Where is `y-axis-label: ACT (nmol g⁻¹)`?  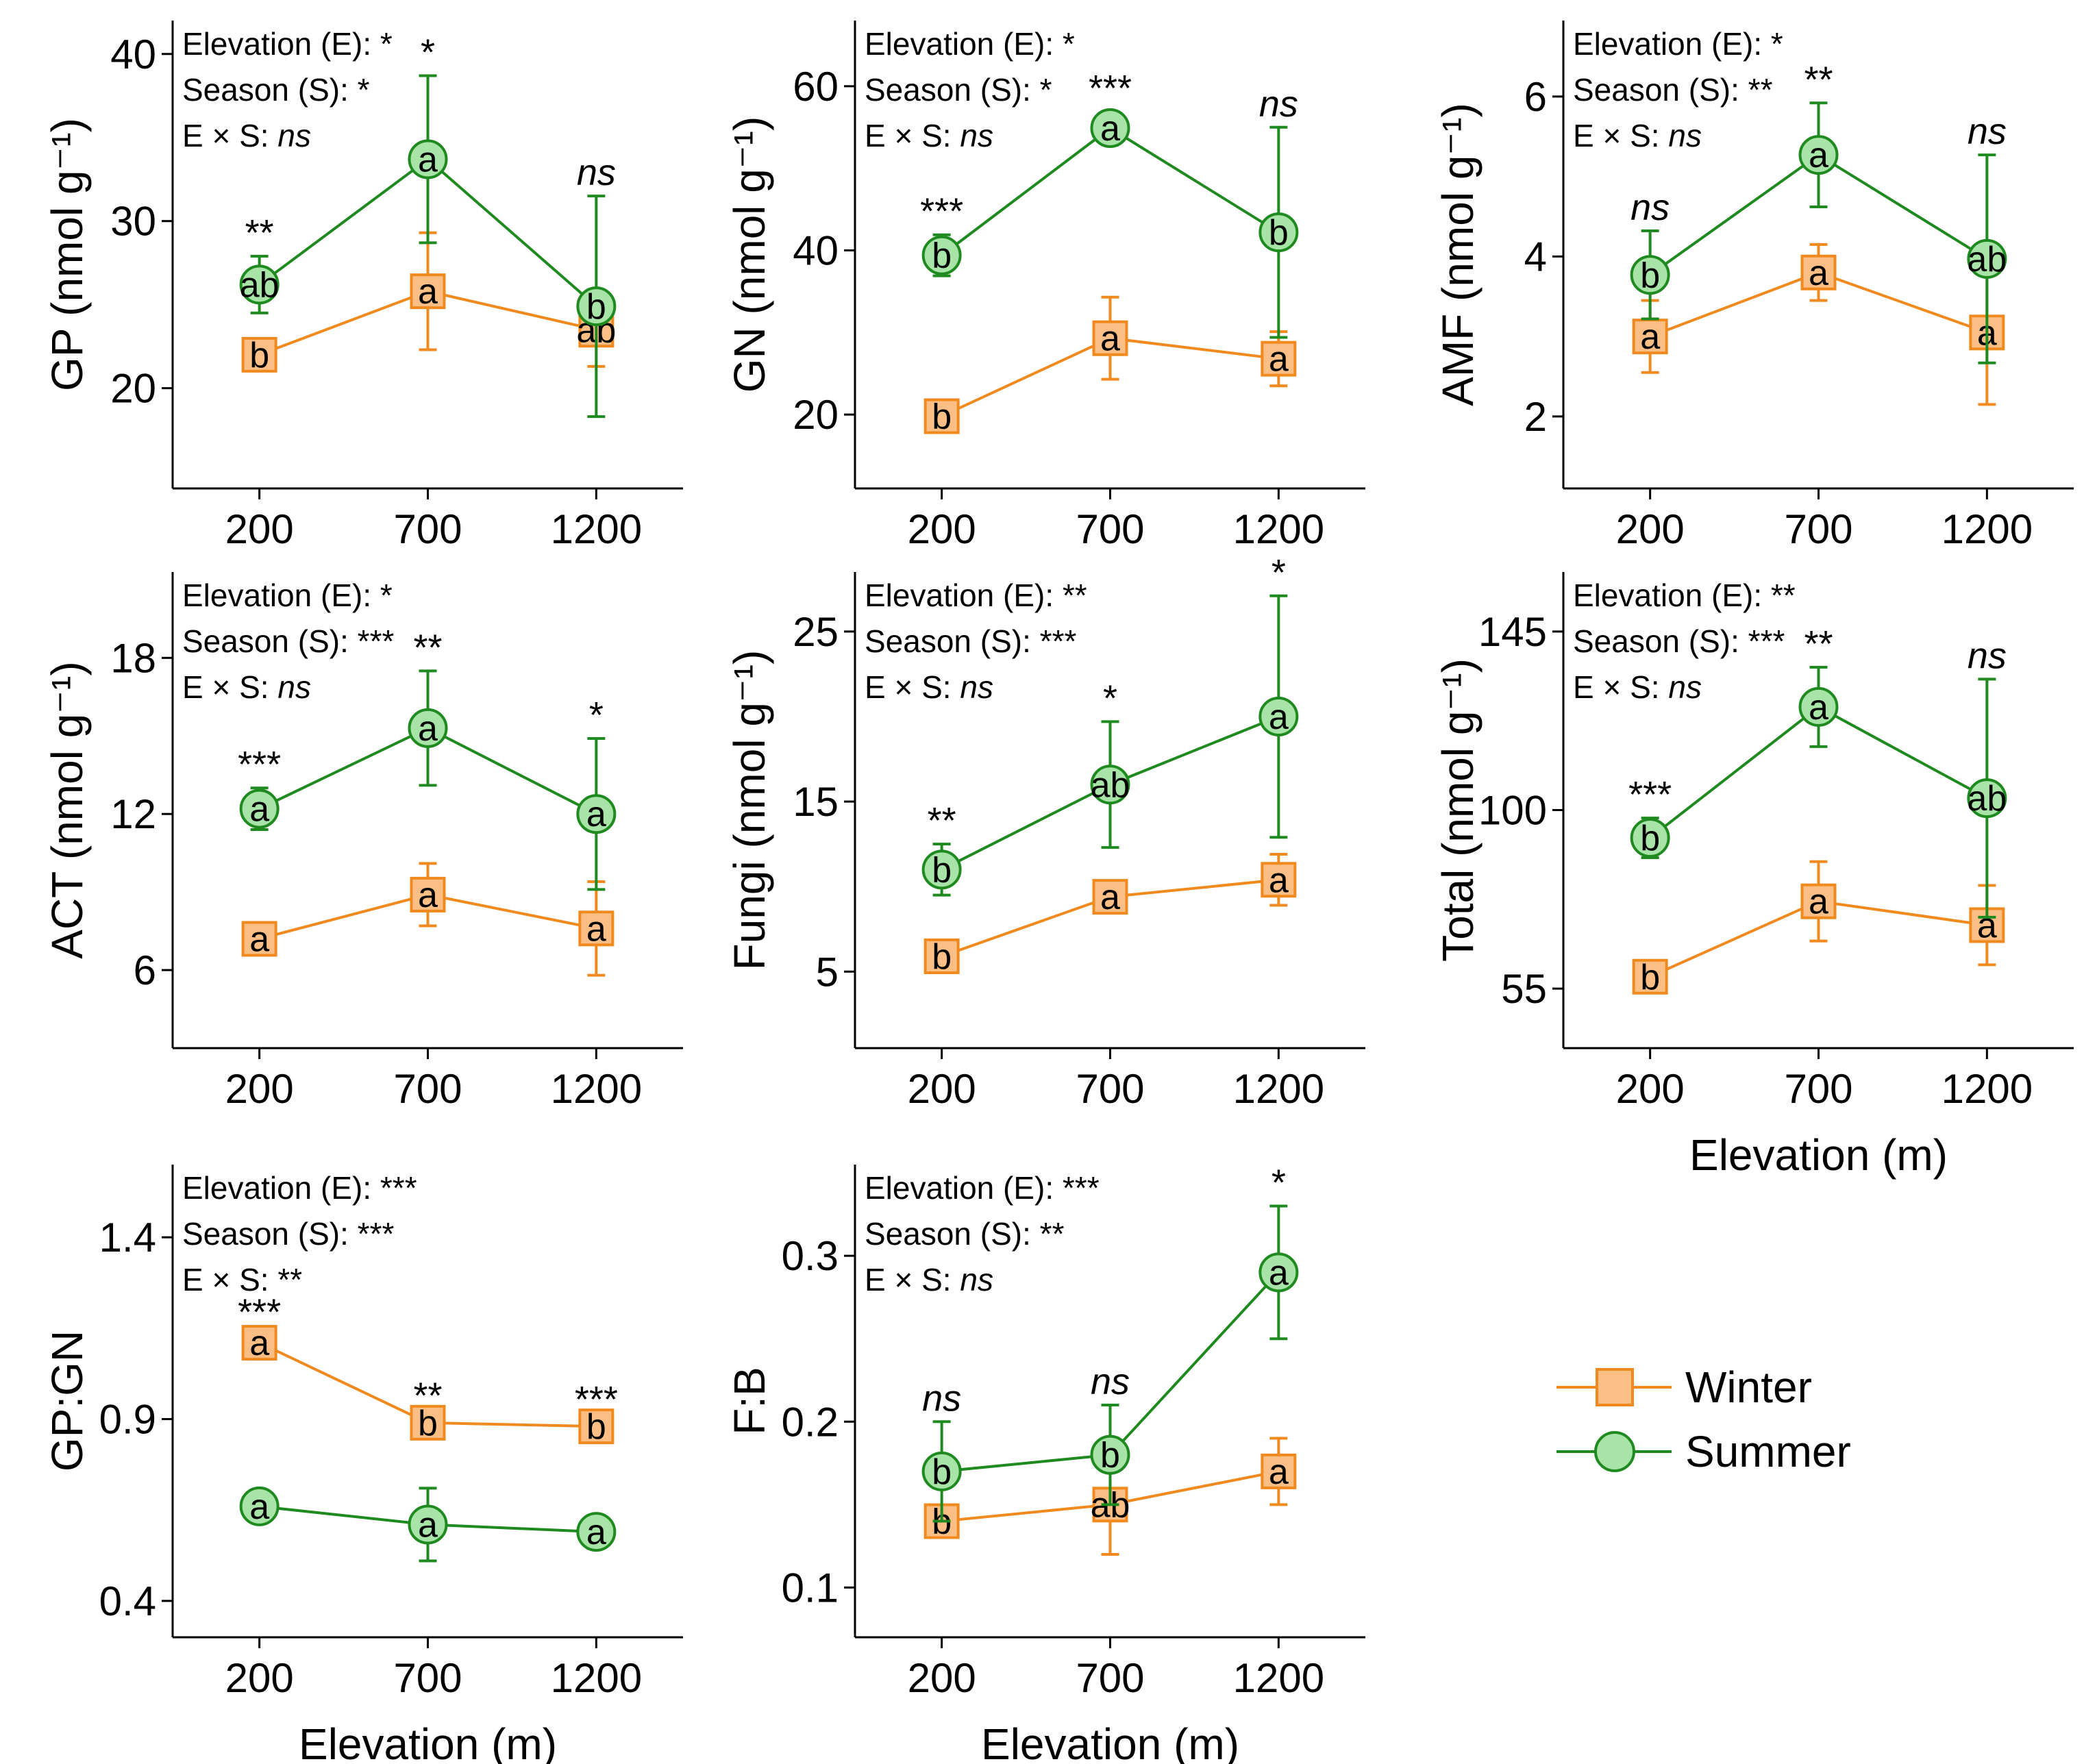
y-axis-label: ACT (nmol g⁻¹) is located at coordinates (67, 810).